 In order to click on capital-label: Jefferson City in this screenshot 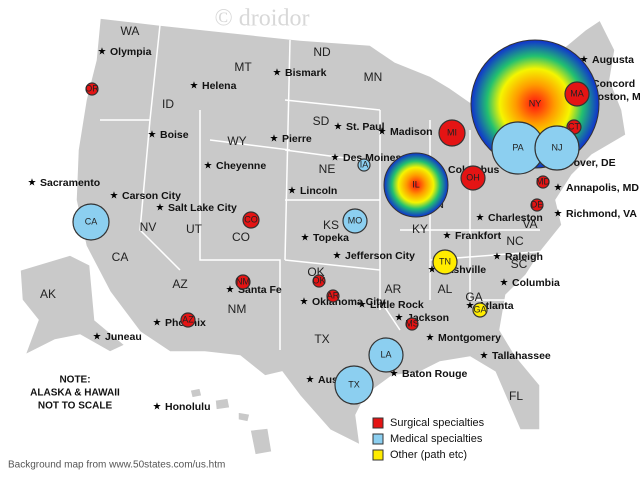, I will do `click(380, 256)`.